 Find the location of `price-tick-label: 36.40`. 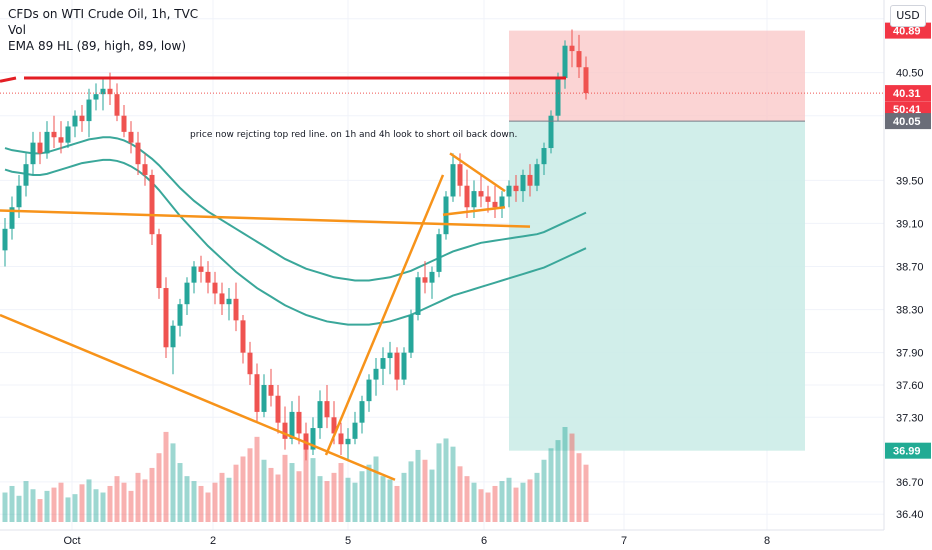

price-tick-label: 36.40 is located at coordinates (910, 515).